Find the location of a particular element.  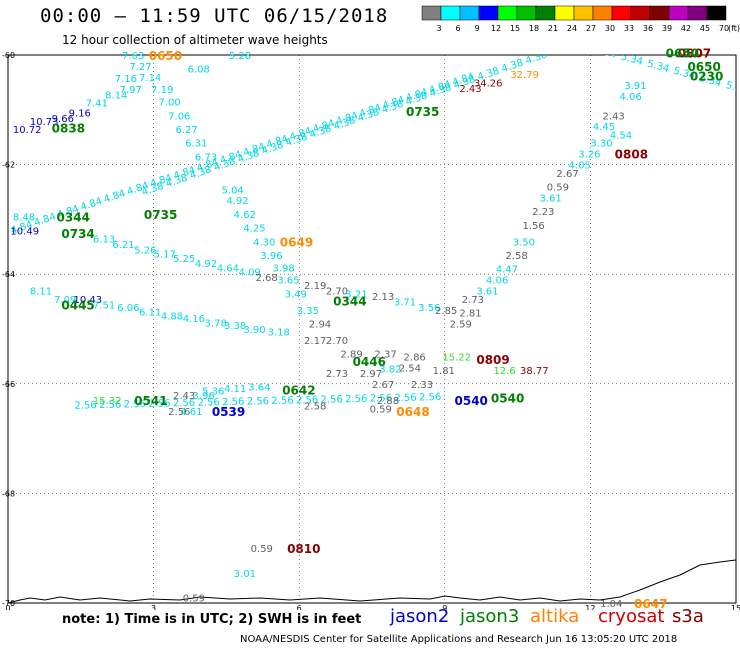

swh-value: 3.64 is located at coordinates (259, 388).